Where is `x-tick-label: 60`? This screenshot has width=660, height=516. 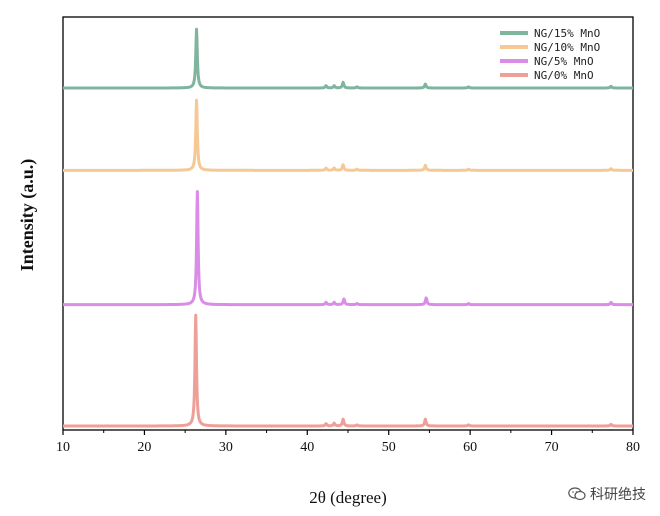
x-tick-label: 60 is located at coordinates (470, 447).